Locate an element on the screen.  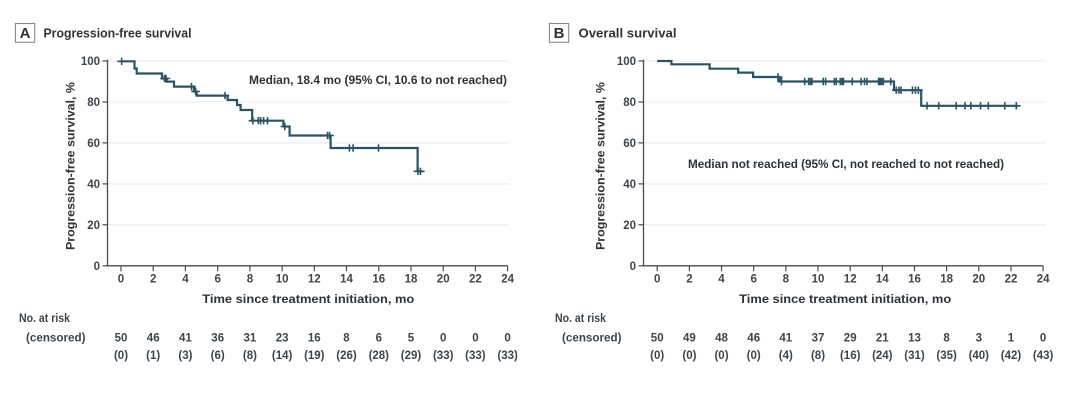
svg-text: Progression-free survival is located at coordinates (118, 33).